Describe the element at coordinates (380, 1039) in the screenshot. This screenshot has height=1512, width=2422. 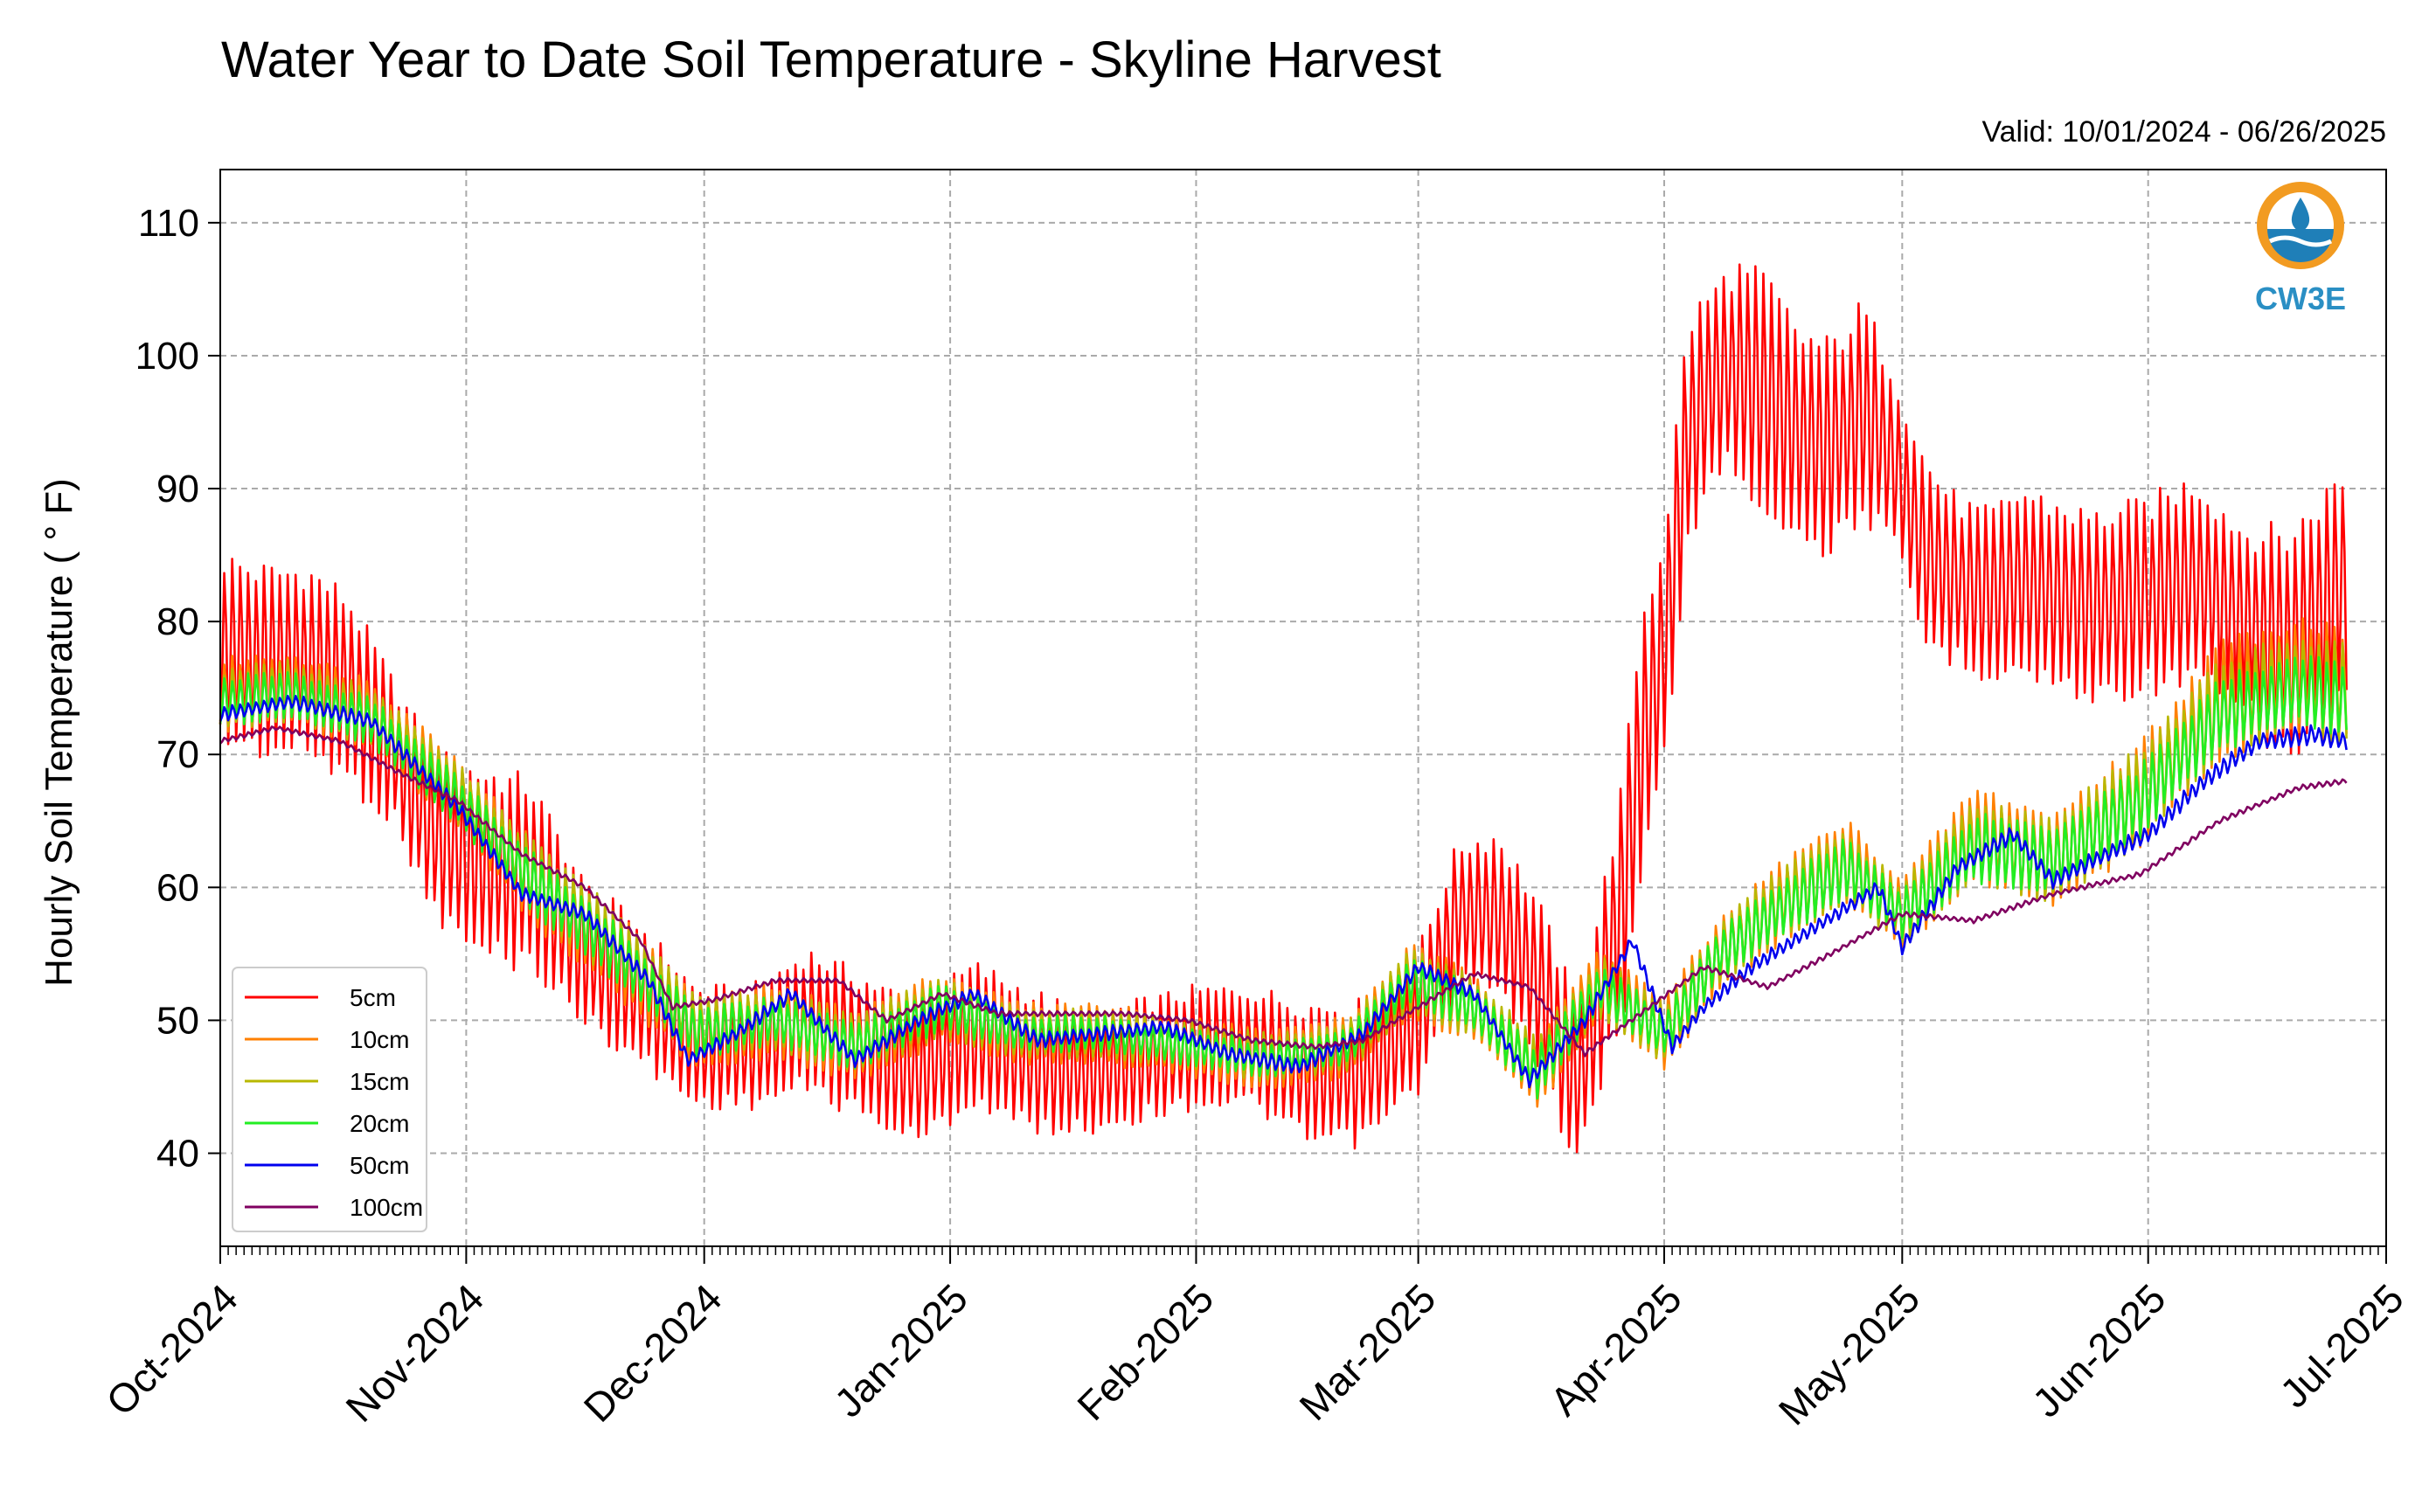
I see `legend-label-10cm: 10cm` at that location.